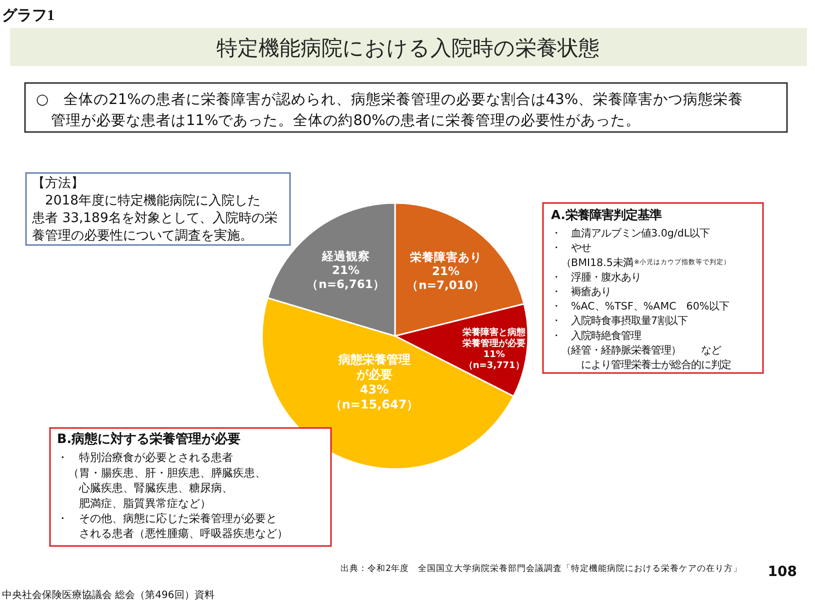 Image resolution: width=815 pixels, height=608 pixels. What do you see at coordinates (338, 120) in the screenshot?
I see `text: 管理が必要な患者は11%であった。全体の約80%の患者に栄養管理の必要性があった。` at bounding box center [338, 120].